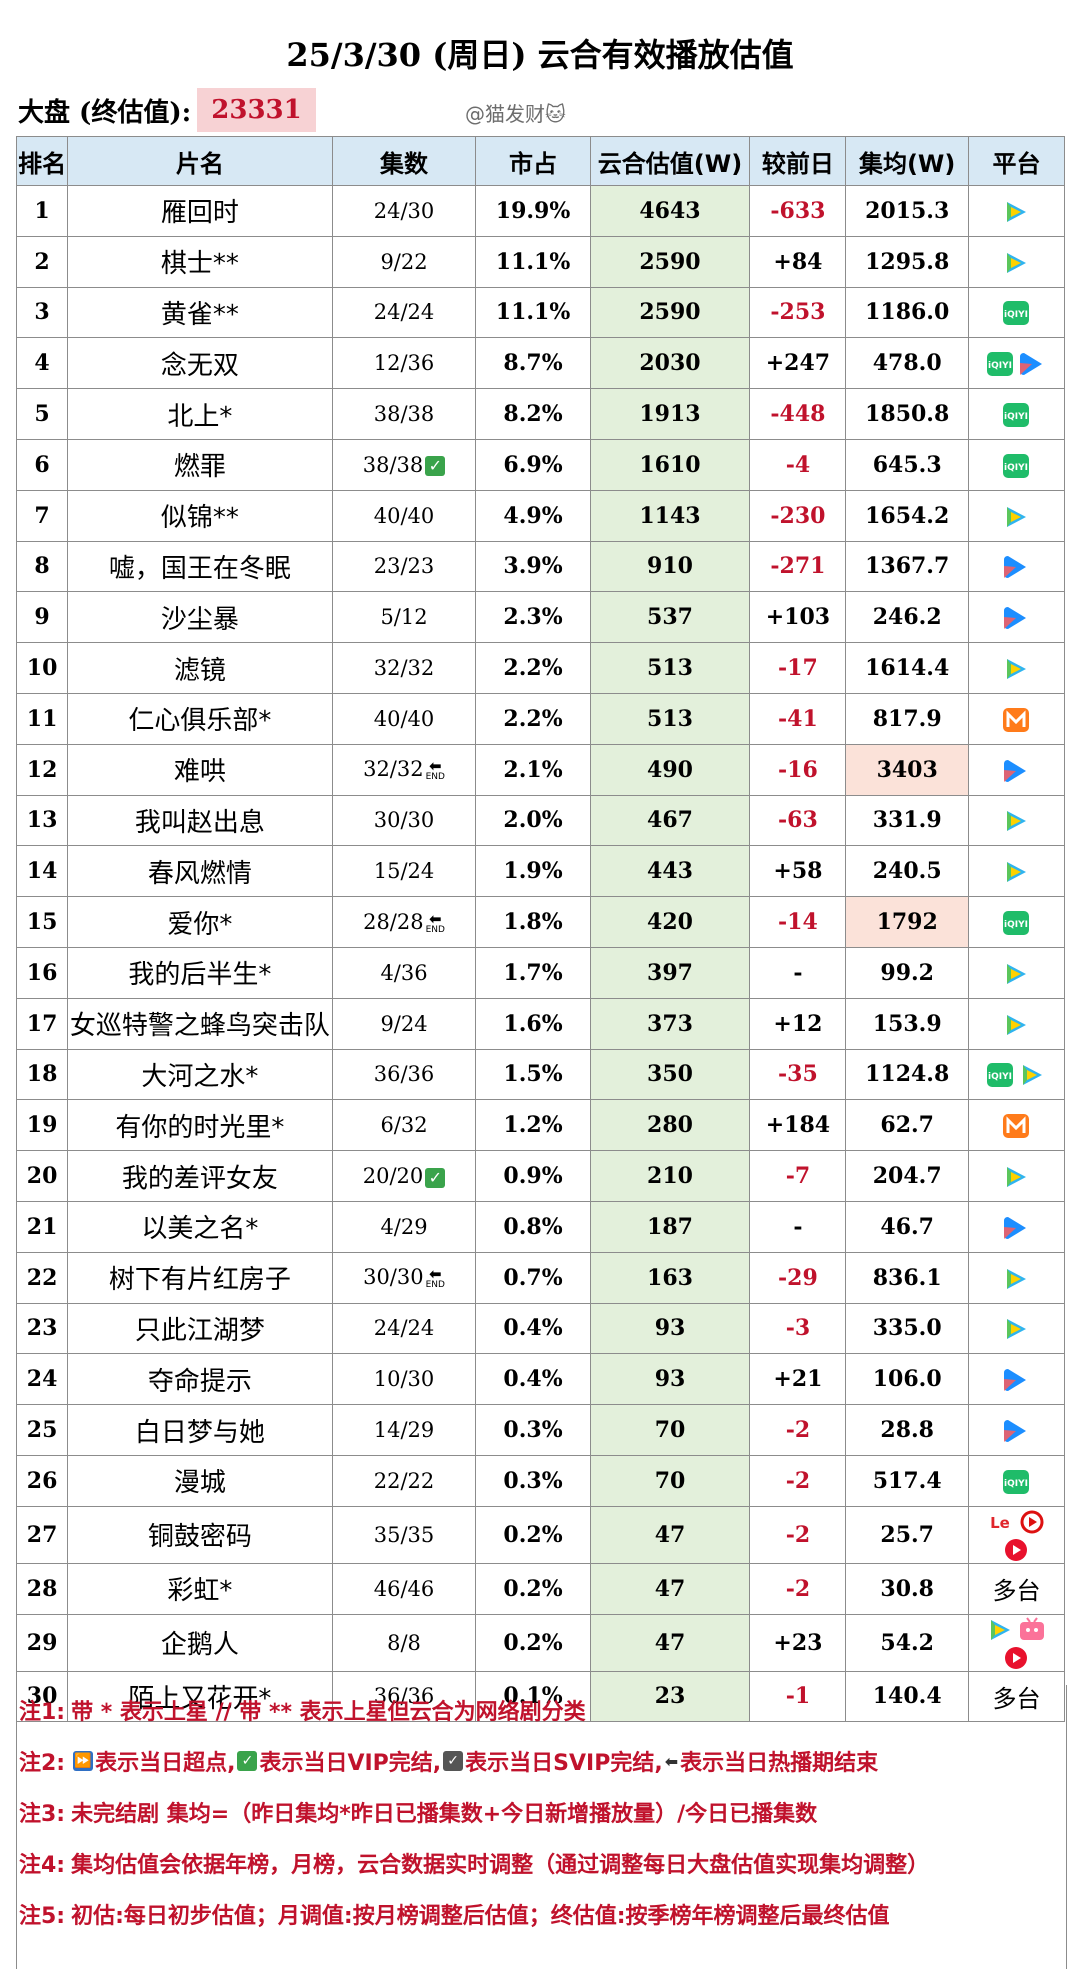  I want to click on red-play-icon, so click(1016, 1657).